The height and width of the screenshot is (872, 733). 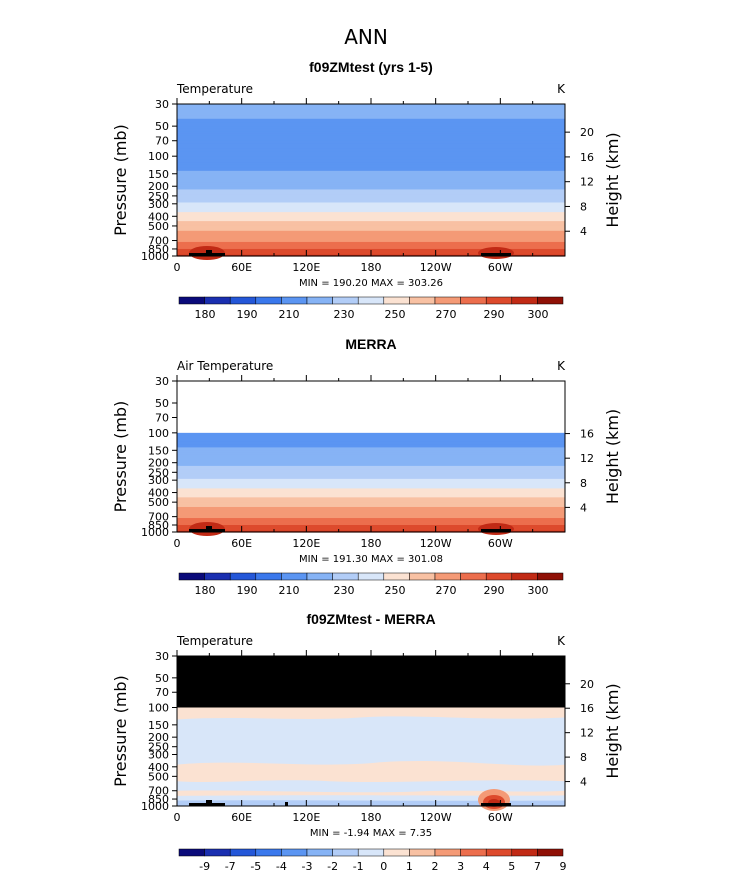 I want to click on min-max-stats: MIN = -1.94 MAX = 7.35, so click(x=371, y=833).